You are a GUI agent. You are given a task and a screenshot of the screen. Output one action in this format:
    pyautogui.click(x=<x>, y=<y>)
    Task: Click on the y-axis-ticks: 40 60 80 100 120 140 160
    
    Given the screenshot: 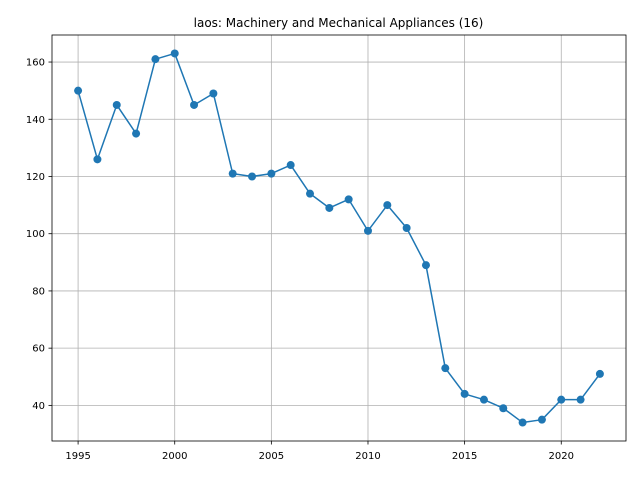 What is the action you would take?
    pyautogui.click(x=39, y=235)
    